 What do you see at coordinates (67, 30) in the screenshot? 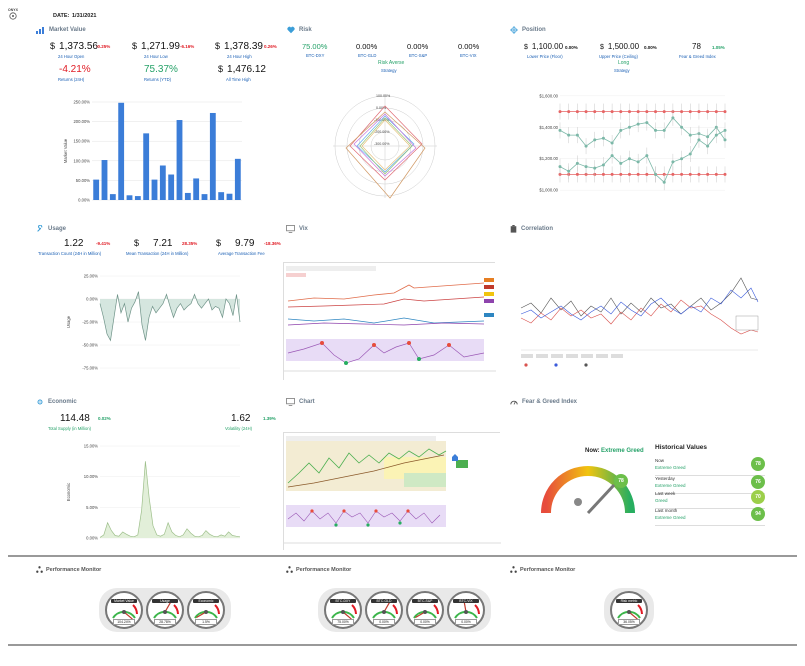
I see `market-value-title-text: Market Value` at bounding box center [67, 30].